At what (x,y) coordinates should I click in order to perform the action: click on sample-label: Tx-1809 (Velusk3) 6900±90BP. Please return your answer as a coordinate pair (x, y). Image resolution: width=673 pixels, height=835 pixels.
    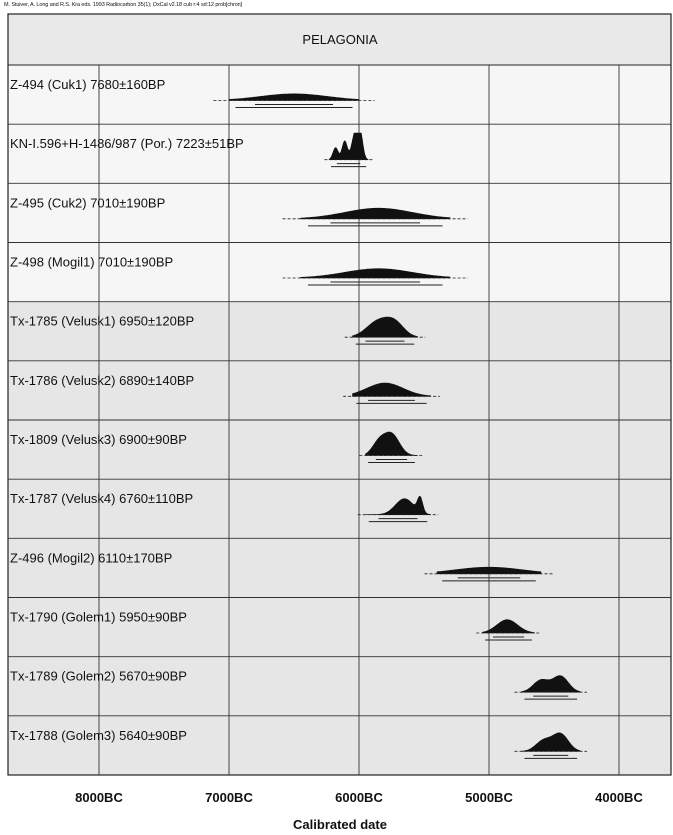
    Looking at the image, I should click on (98, 439).